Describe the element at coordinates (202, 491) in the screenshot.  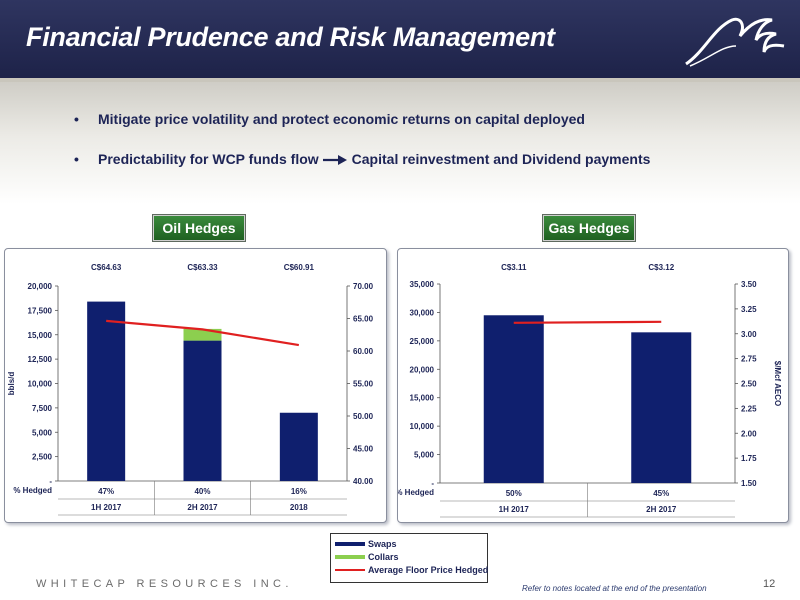
I see `hedged-value: 40%` at that location.